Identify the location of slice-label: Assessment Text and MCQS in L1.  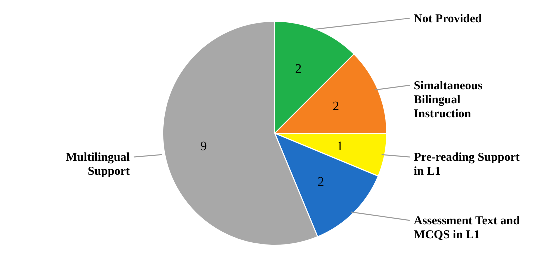
(467, 228).